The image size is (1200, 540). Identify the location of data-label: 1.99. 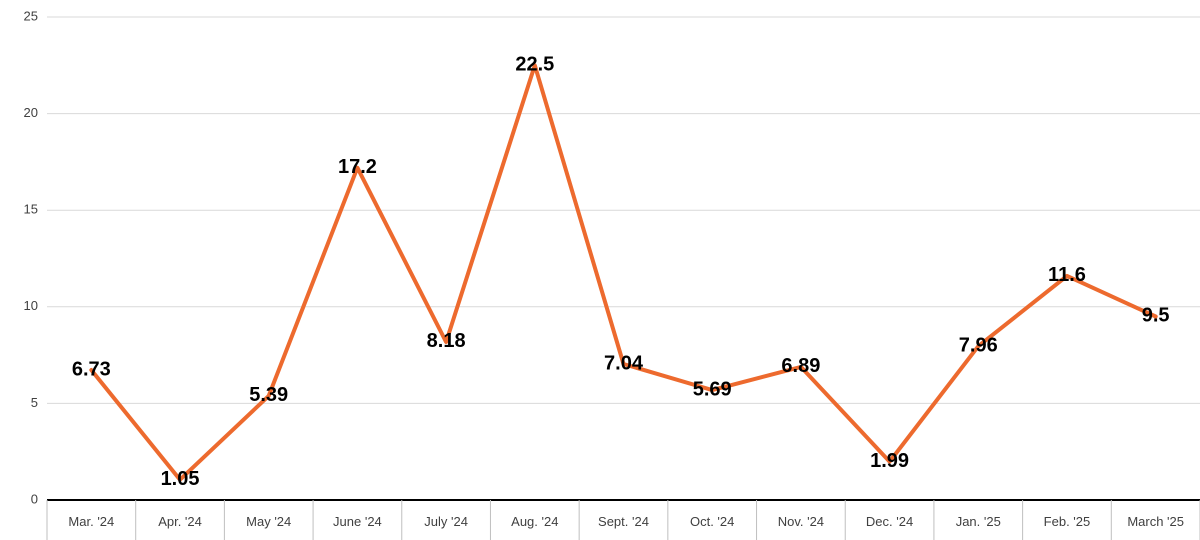
(889, 461).